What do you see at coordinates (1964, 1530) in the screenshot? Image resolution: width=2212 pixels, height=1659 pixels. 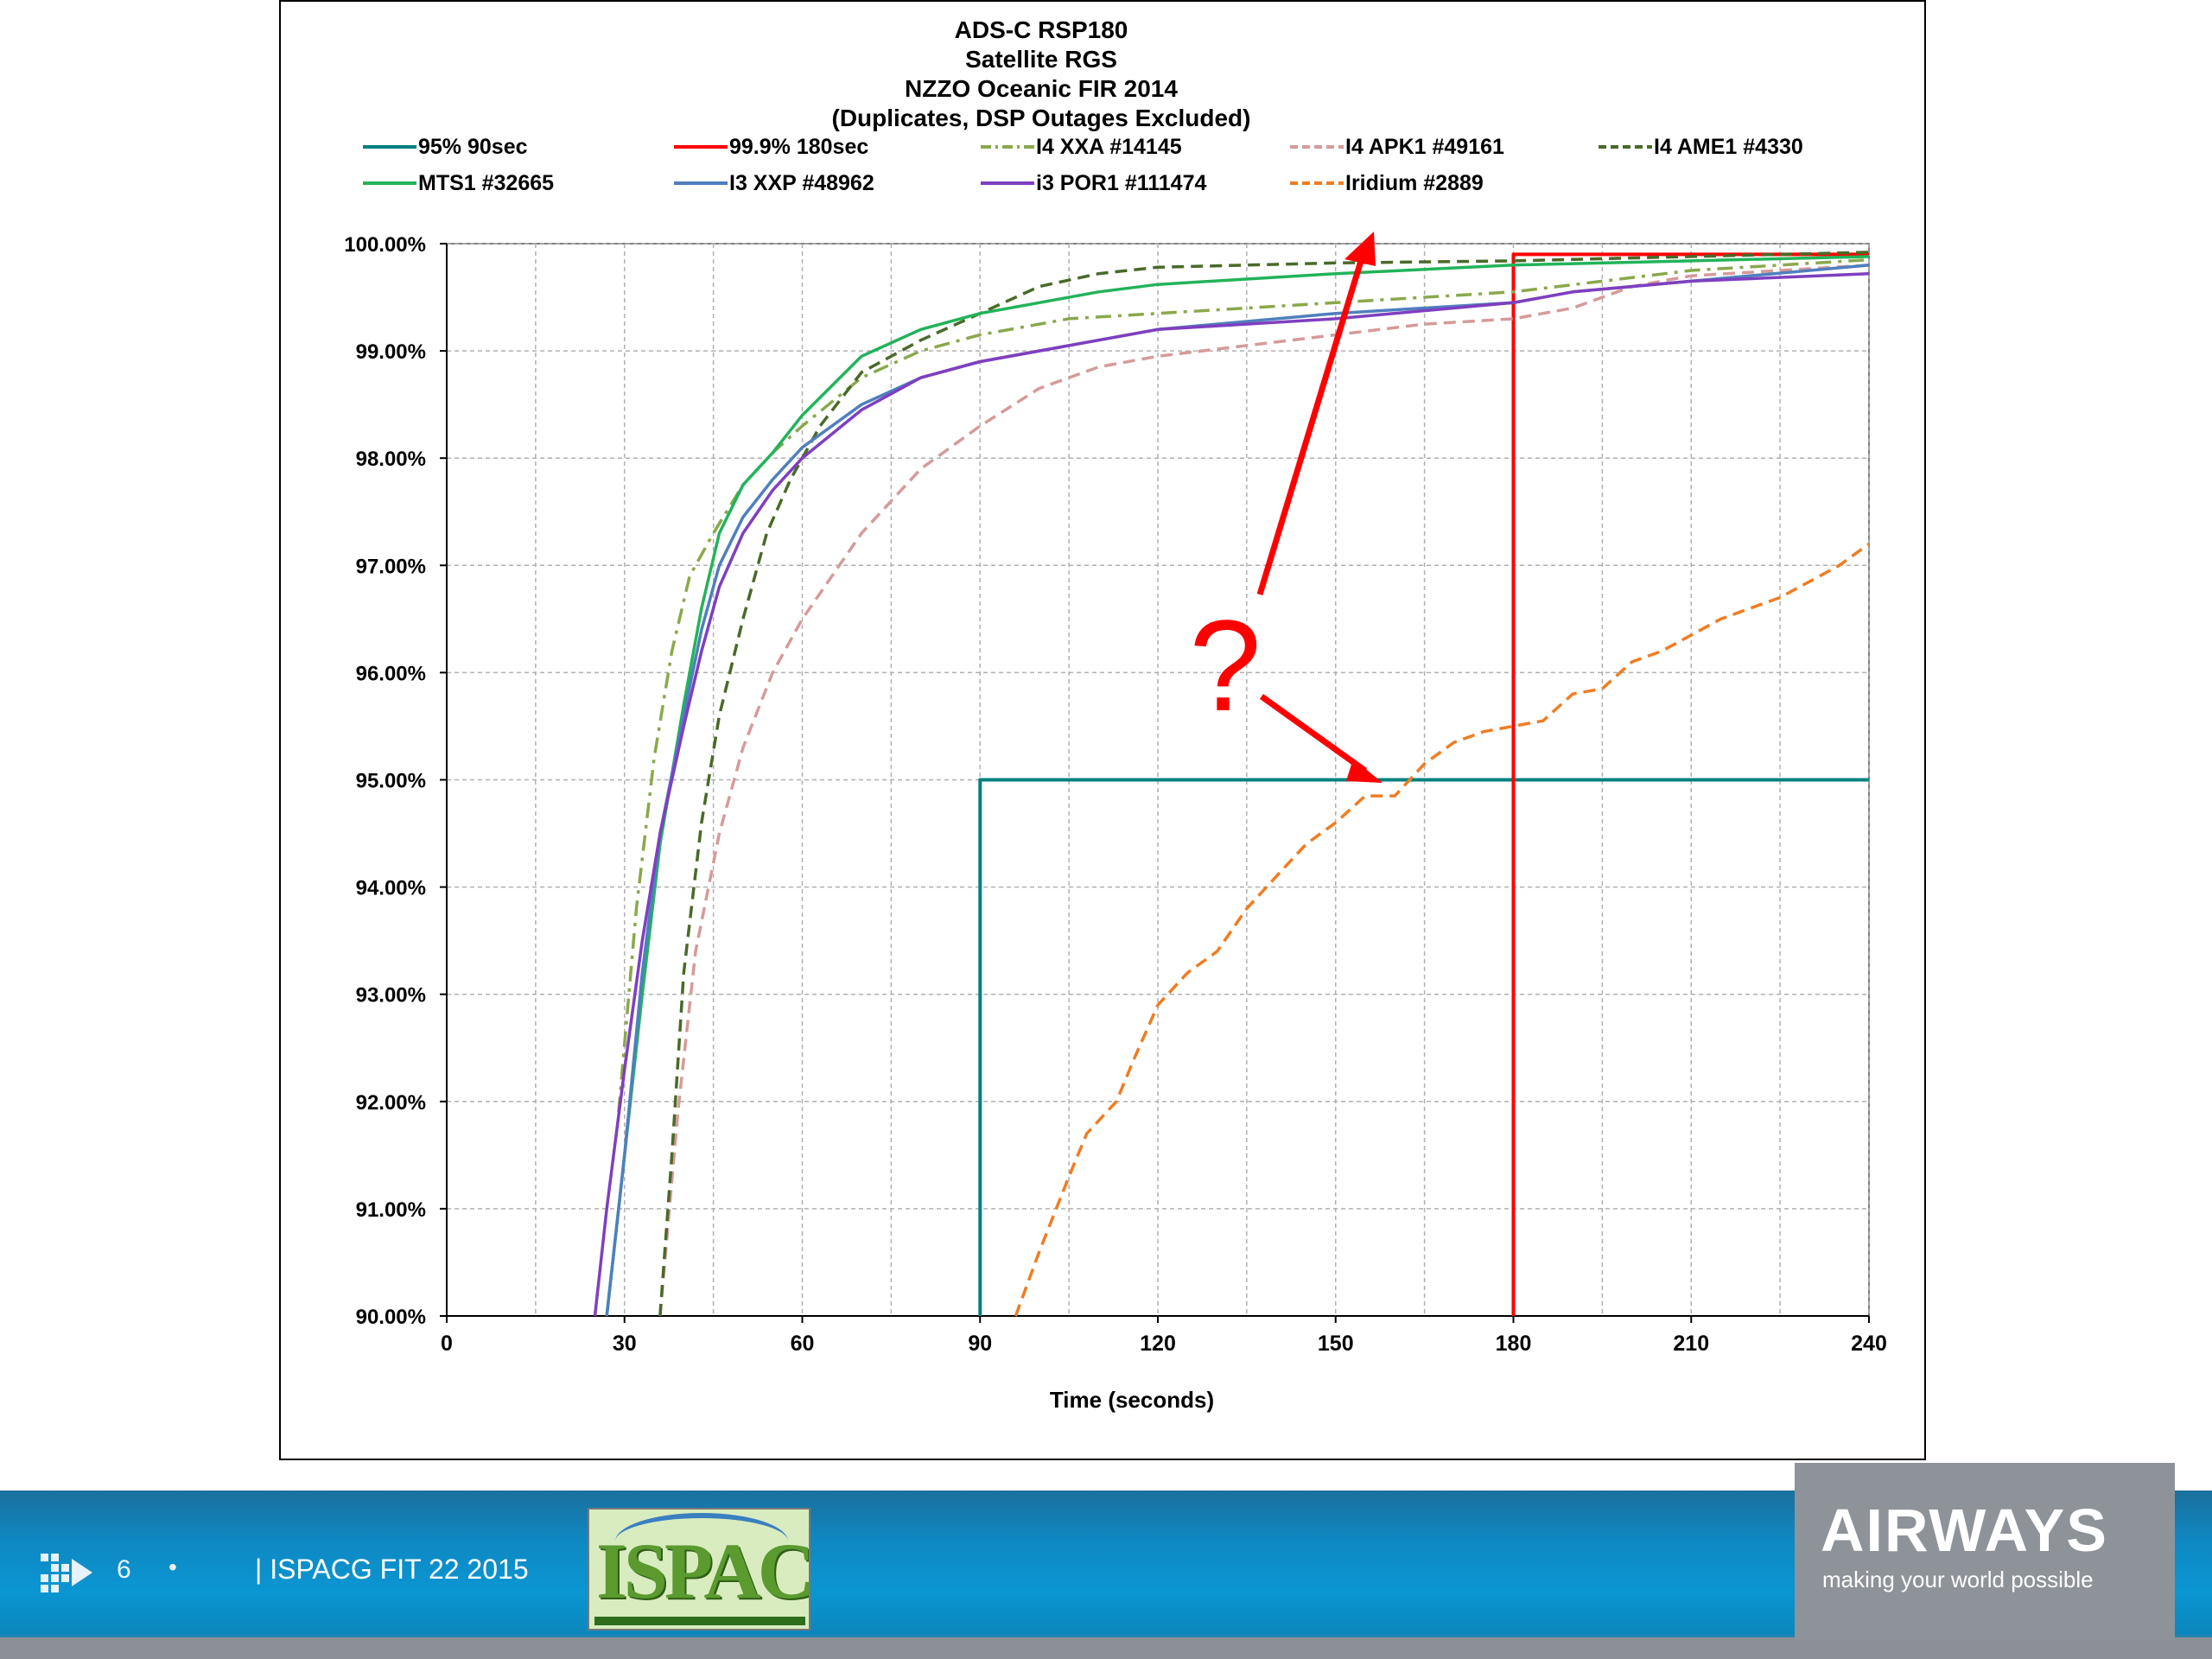 I see `airways-brand-name: AIRWAYS` at bounding box center [1964, 1530].